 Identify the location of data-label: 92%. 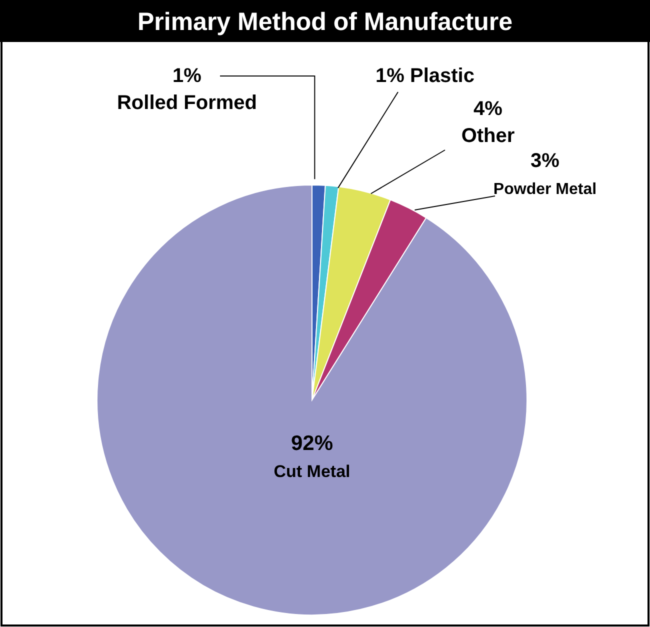
(312, 443).